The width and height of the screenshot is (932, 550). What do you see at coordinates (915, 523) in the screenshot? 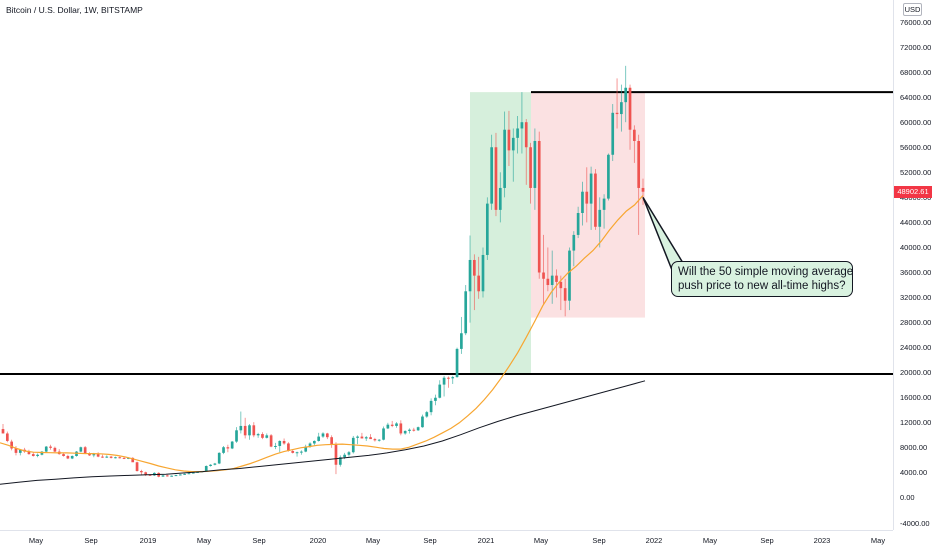
I see `y-tick-label: -4000.00` at bounding box center [915, 523].